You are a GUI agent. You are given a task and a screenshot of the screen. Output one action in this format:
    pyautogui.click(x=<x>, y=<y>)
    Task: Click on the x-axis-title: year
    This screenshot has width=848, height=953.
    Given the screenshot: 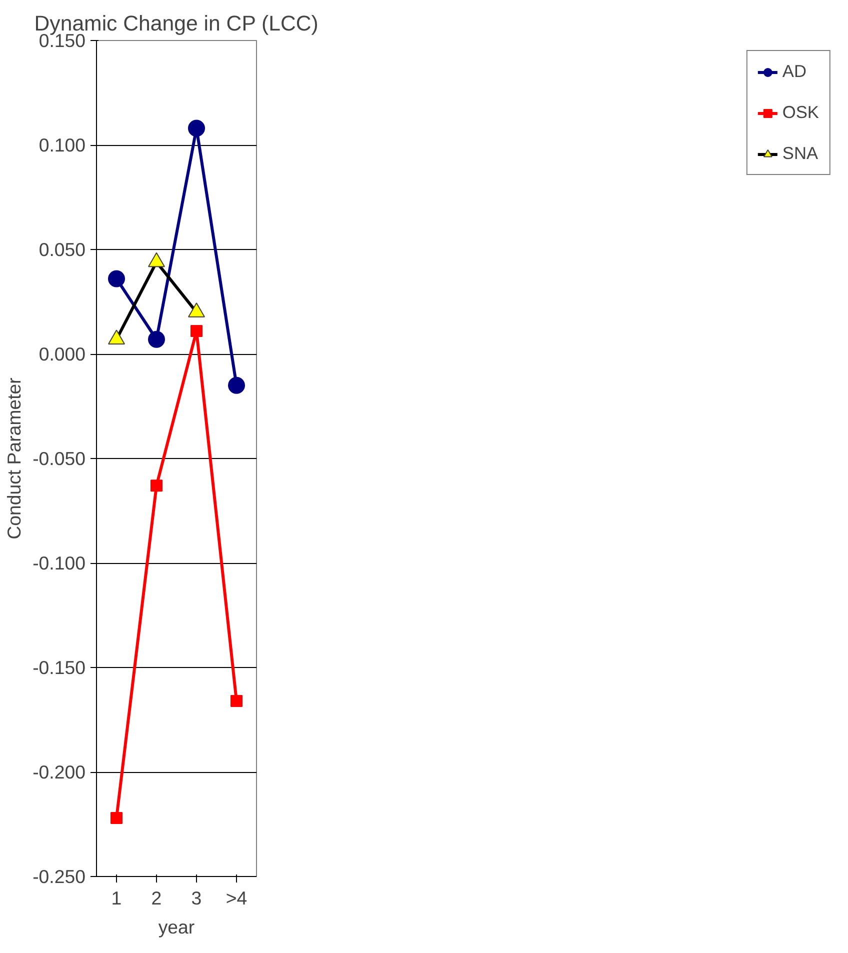 What is the action you would take?
    pyautogui.click(x=176, y=927)
    